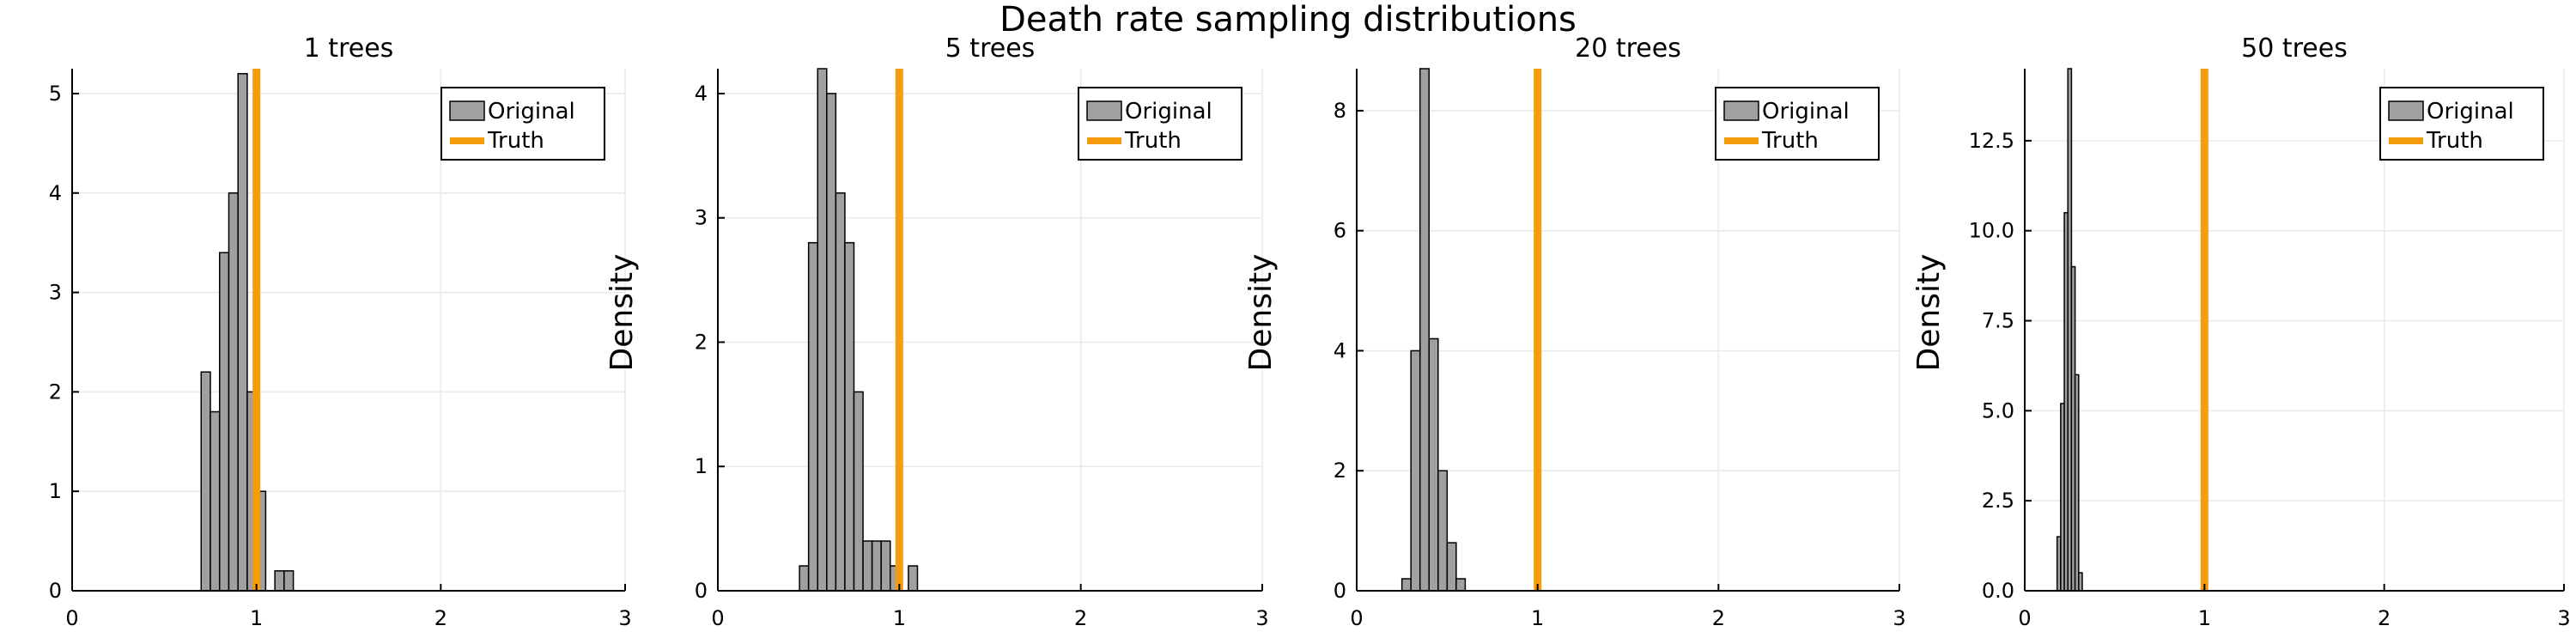 This screenshot has width=2576, height=644. Describe the element at coordinates (1991, 141) in the screenshot. I see `y-tick-label: 12.5` at that location.